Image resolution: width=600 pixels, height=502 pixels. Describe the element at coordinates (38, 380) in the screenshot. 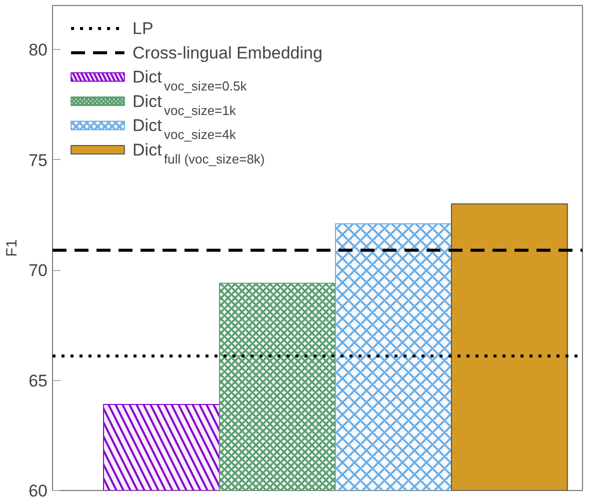

I see `y-tick-label: 65` at that location.